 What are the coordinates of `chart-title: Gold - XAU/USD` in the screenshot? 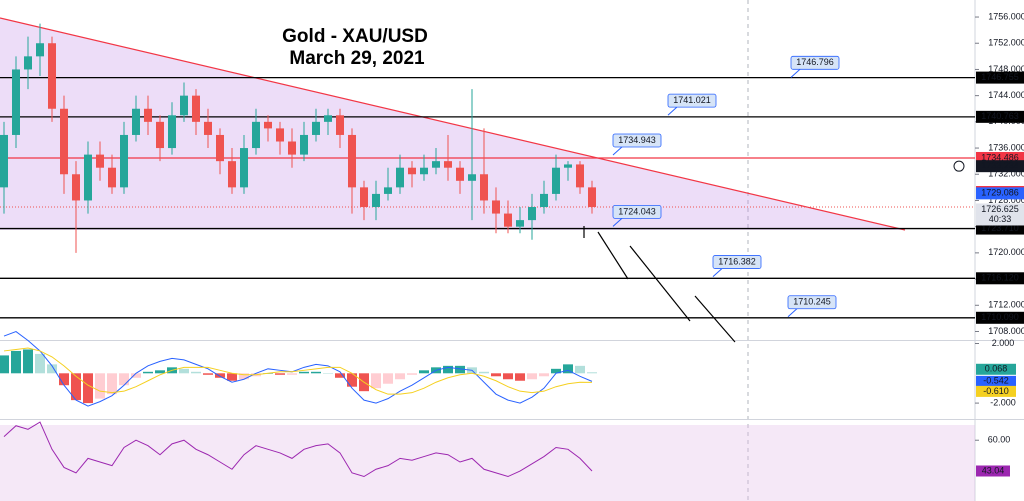 It's located at (355, 36).